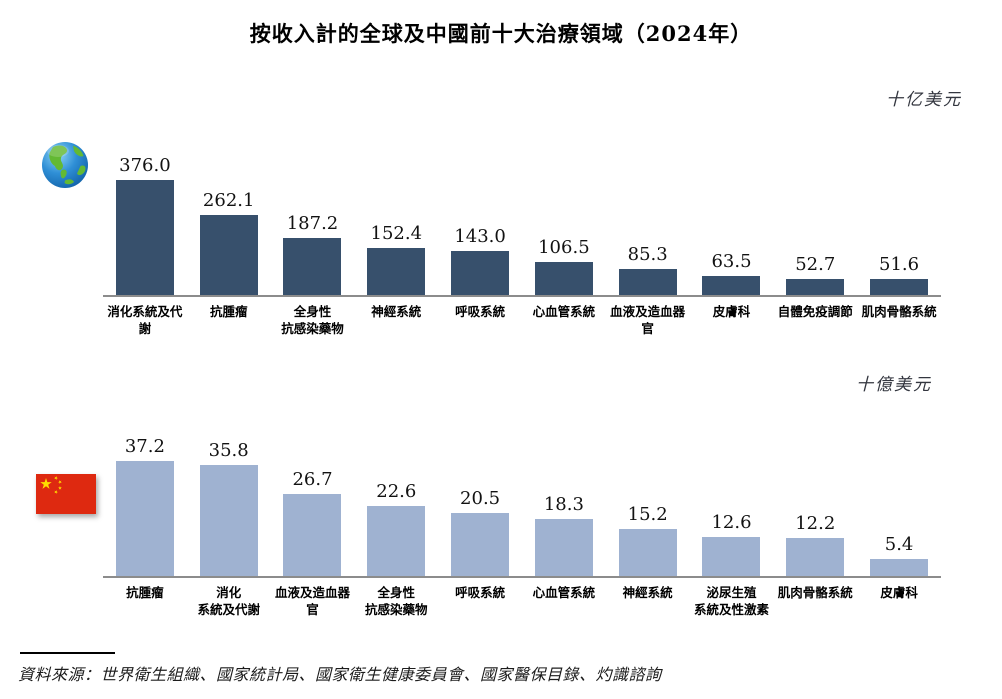  What do you see at coordinates (815, 264) in the screenshot?
I see `bar-value-label: 52.7` at bounding box center [815, 264].